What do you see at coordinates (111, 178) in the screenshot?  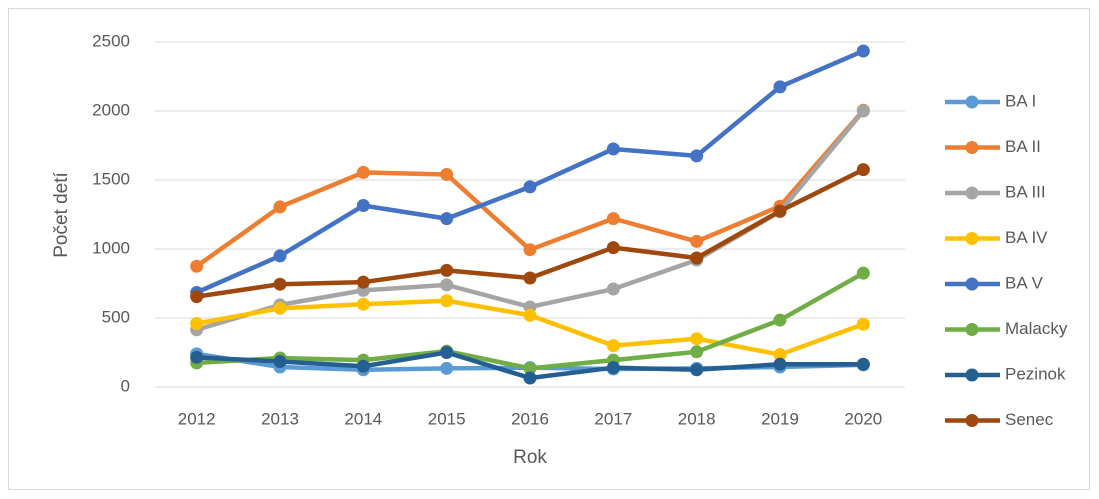 I see `y-tick-label: 1500` at bounding box center [111, 178].